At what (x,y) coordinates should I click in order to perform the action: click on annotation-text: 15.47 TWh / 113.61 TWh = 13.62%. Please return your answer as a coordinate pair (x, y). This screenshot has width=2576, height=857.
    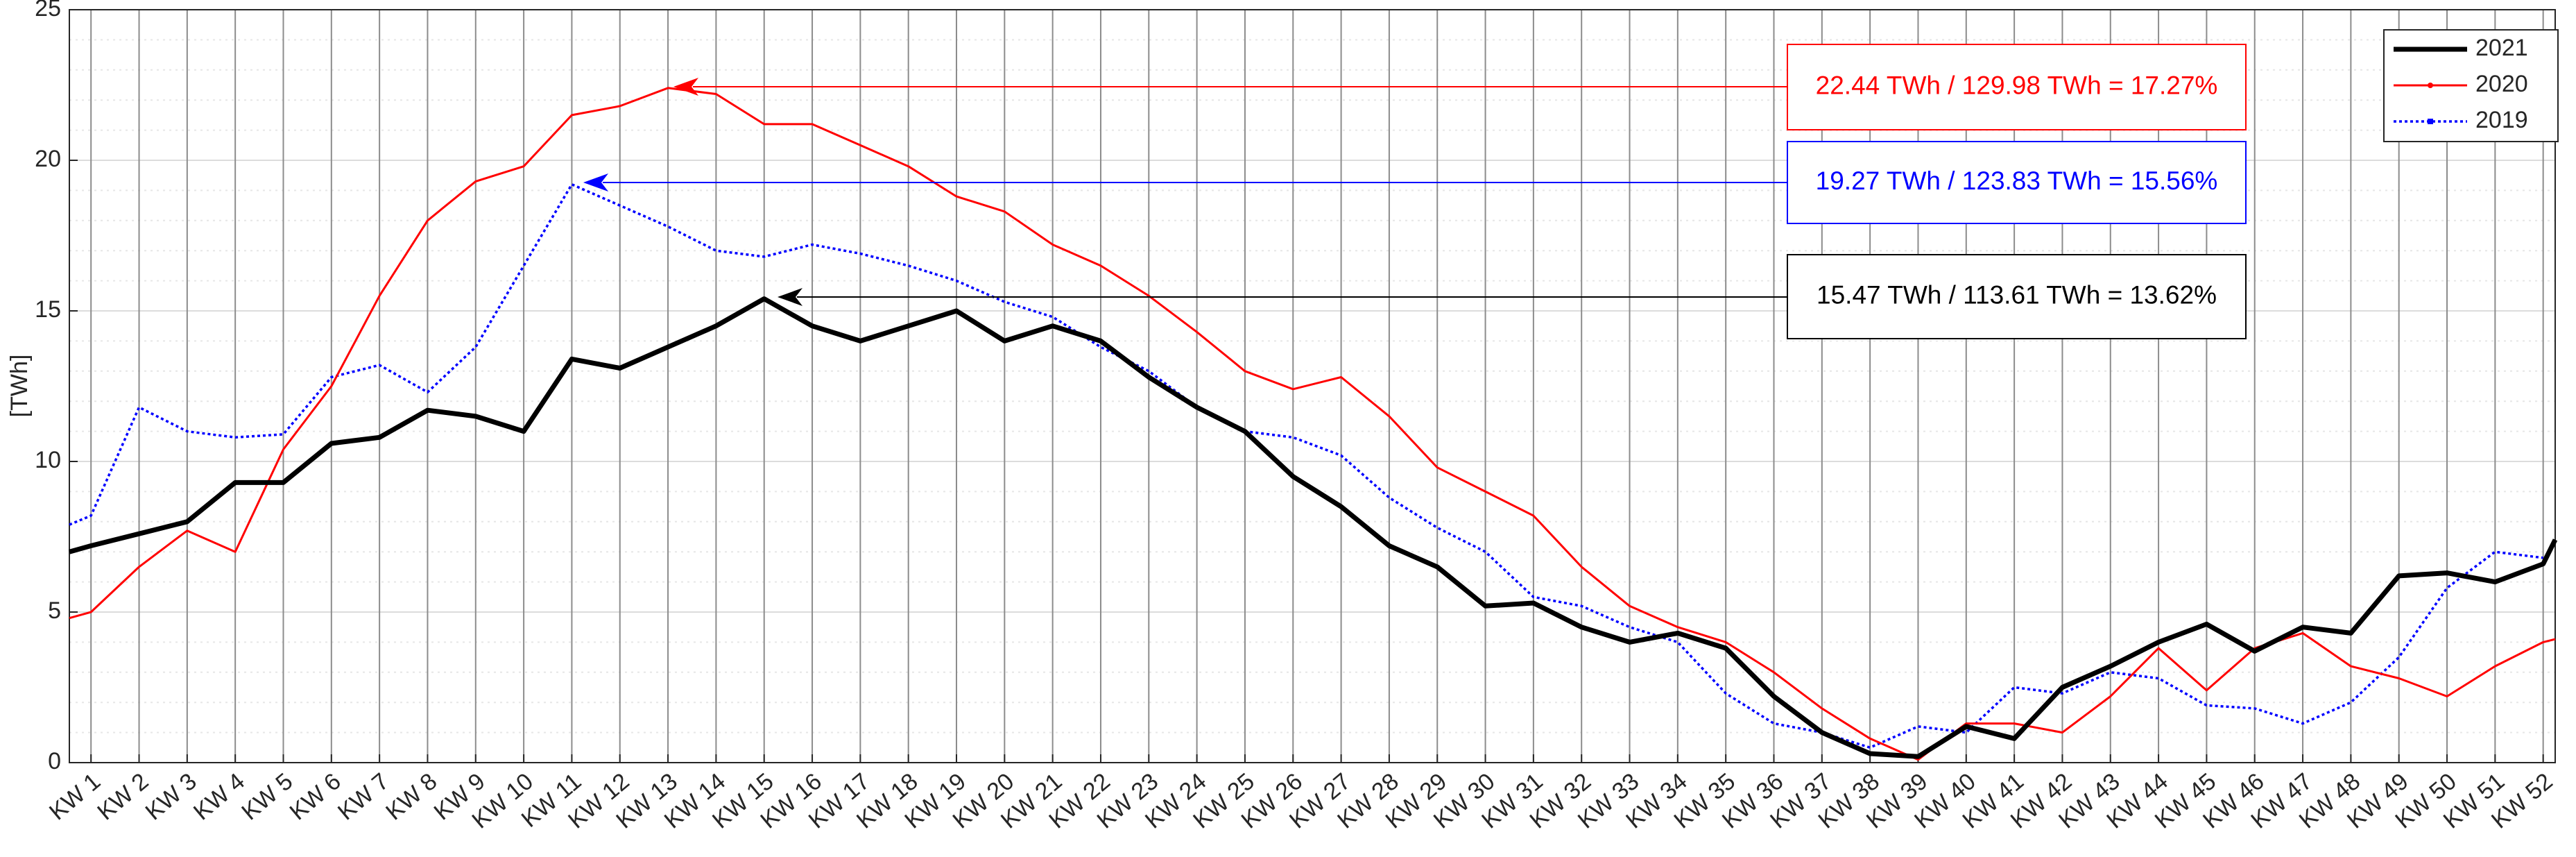
    Looking at the image, I should click on (2017, 294).